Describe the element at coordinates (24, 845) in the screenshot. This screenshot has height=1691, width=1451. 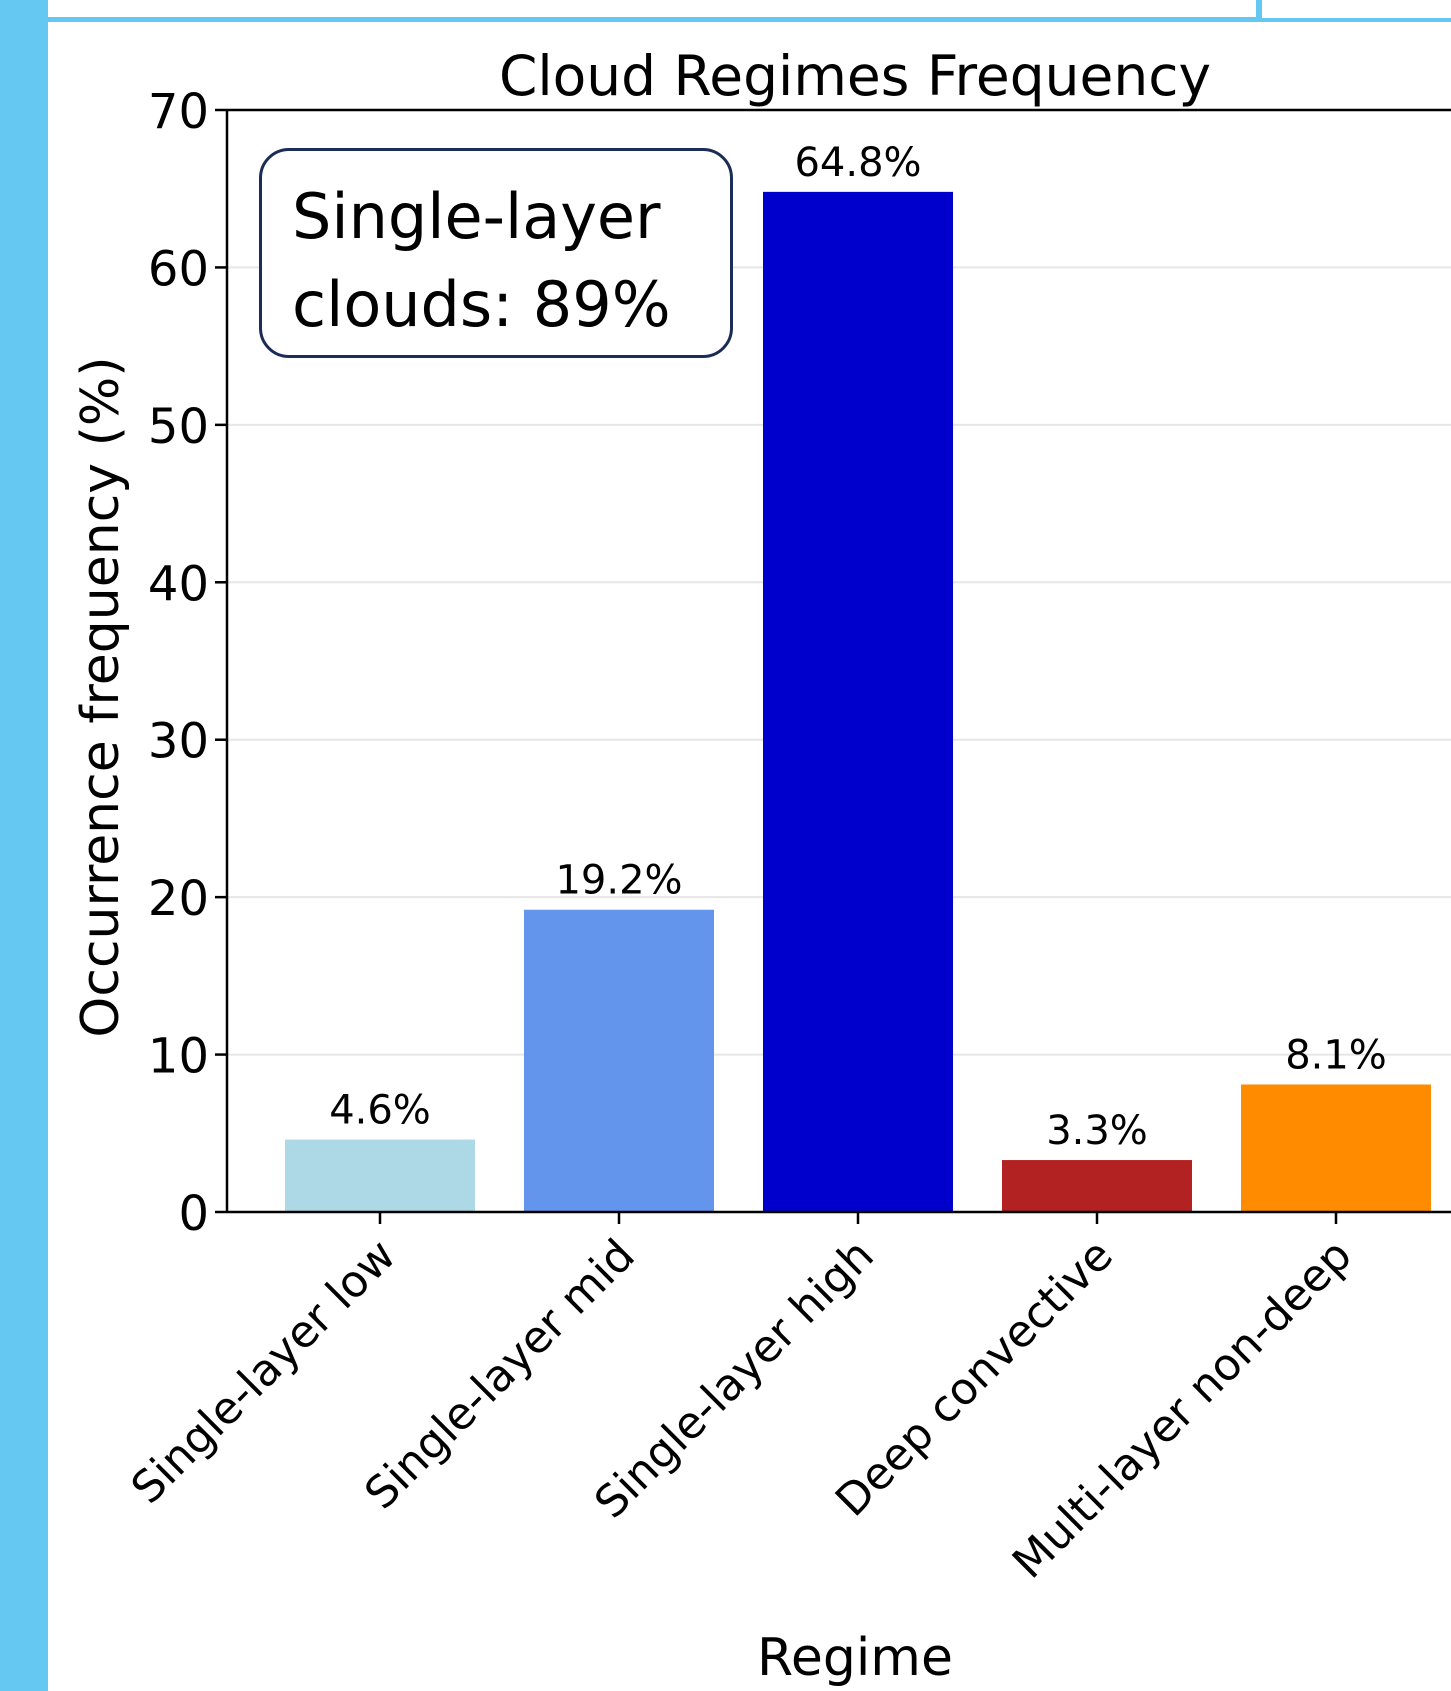
I see `frame-left-border` at that location.